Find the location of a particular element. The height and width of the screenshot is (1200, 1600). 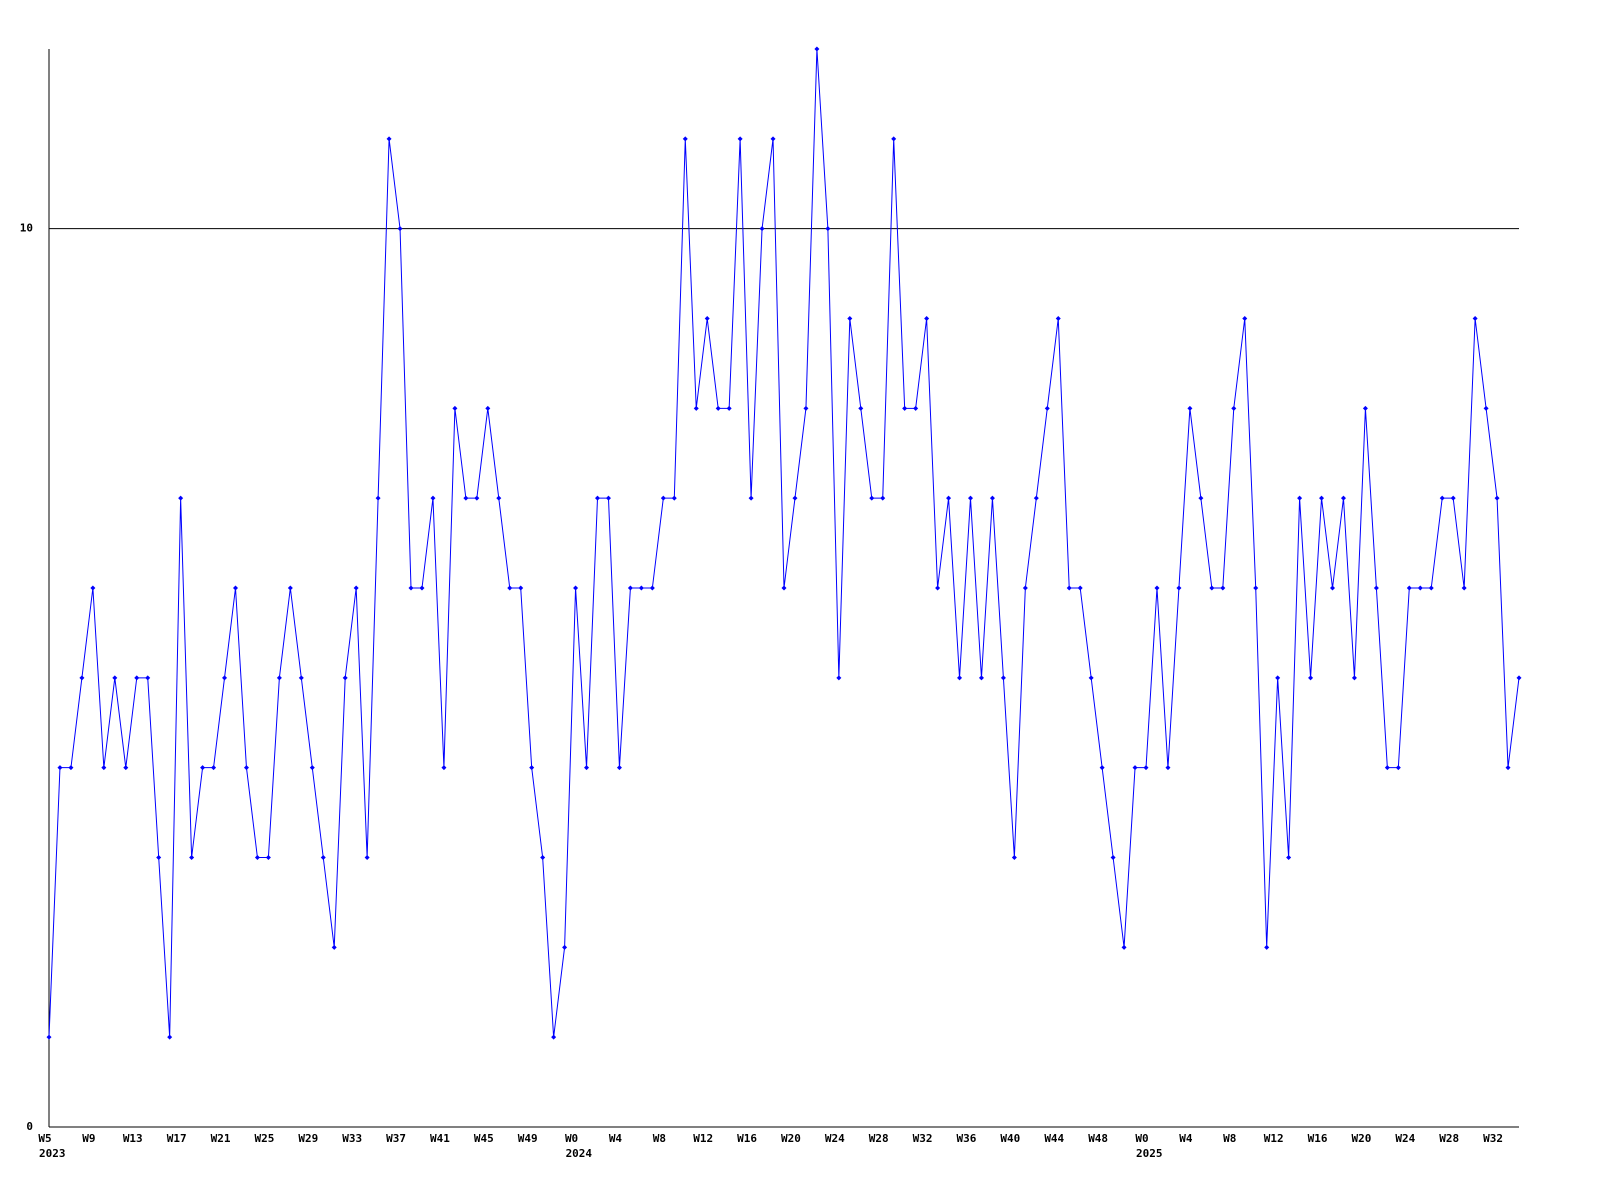

x-tick-label: W5 is located at coordinates (44, 1138).